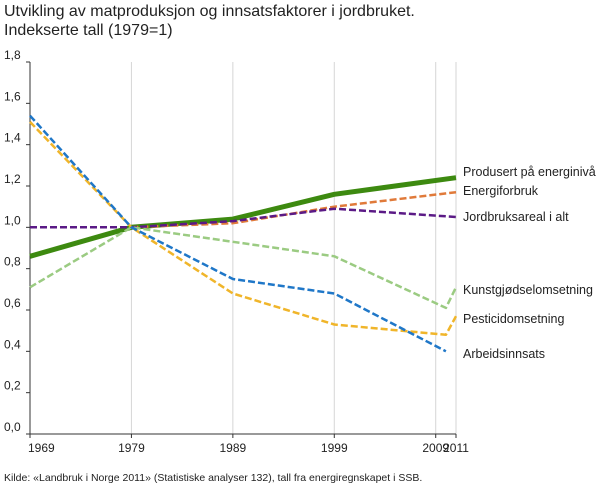 Image resolution: width=610 pixels, height=488 pixels. Describe the element at coordinates (504, 354) in the screenshot. I see `series-label-5: Arbeidsinnsats` at that location.